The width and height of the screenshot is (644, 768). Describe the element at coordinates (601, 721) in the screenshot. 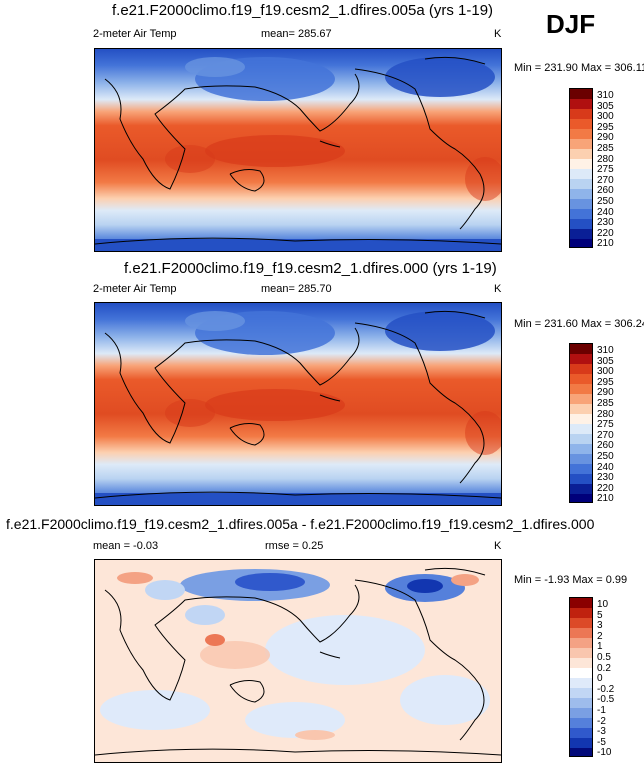

I see `colorbar-tick-label: -2` at that location.